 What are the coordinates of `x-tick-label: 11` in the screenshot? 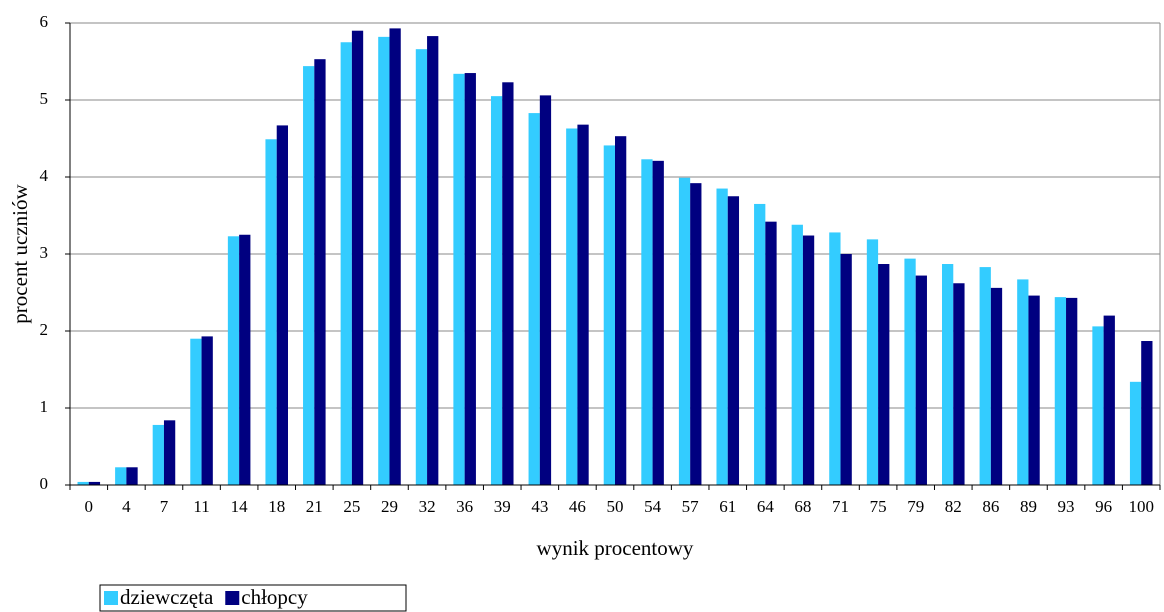 It's located at (201, 506).